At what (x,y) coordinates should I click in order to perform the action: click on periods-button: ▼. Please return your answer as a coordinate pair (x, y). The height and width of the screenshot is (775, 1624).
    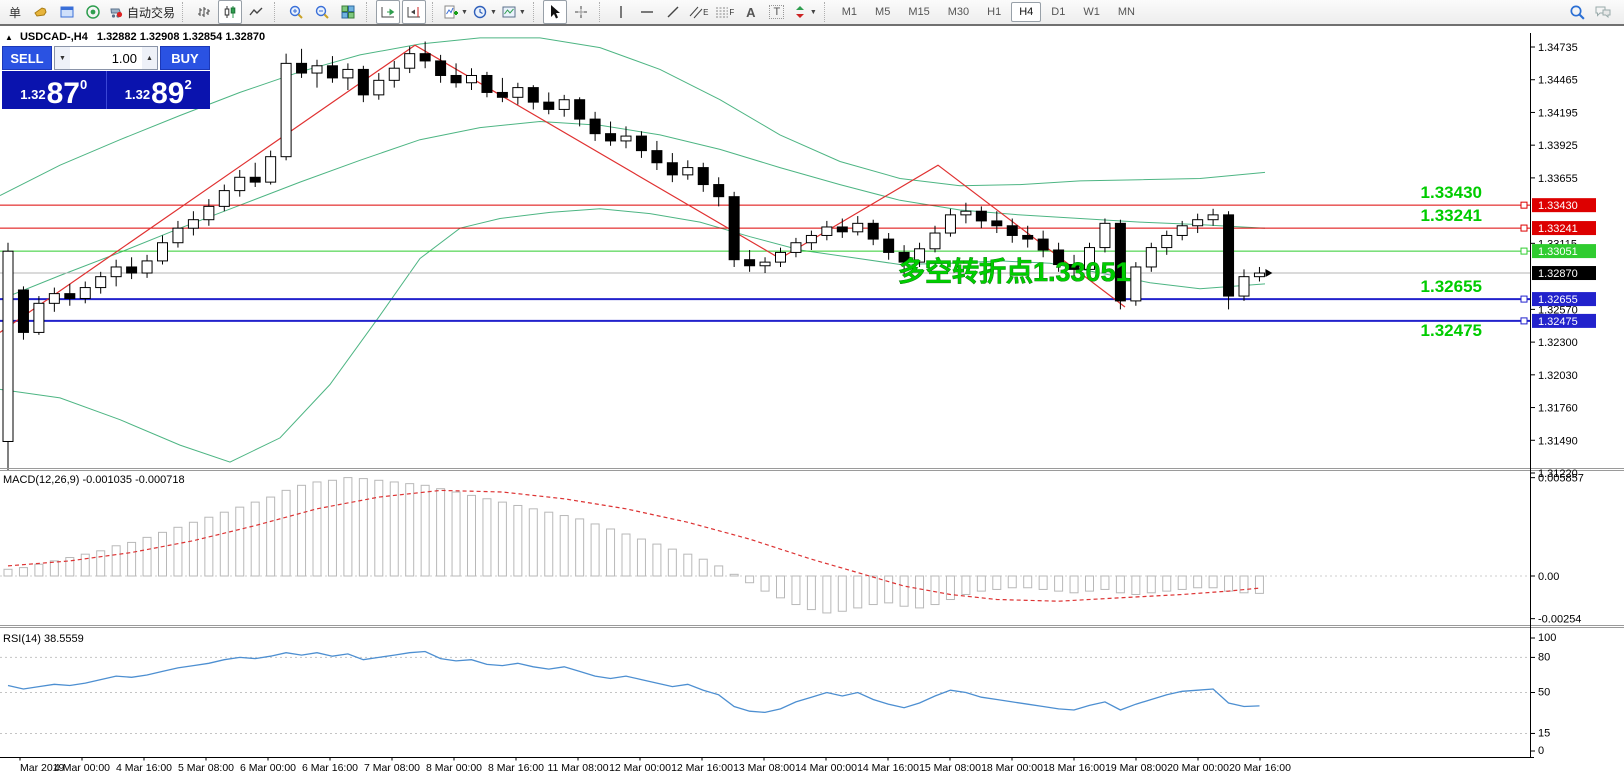
    Looking at the image, I should click on (484, 12).